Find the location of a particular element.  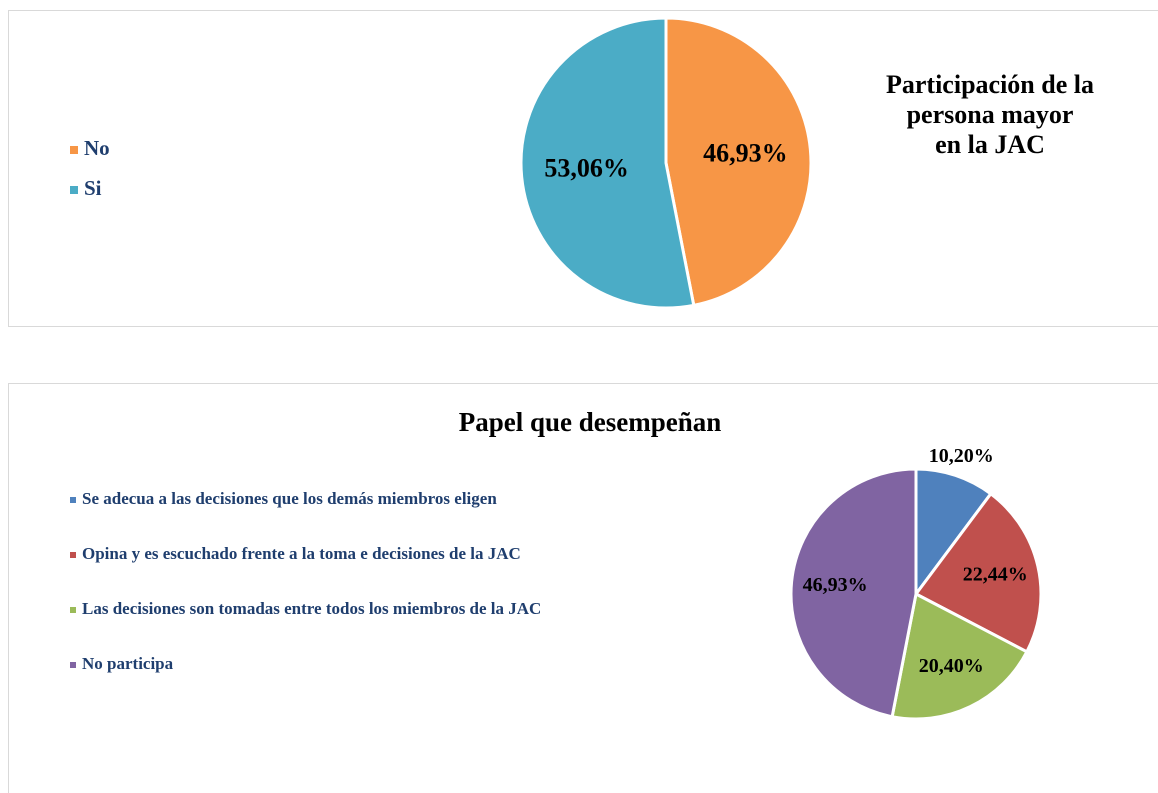

data-label: 53,06% is located at coordinates (586, 168).